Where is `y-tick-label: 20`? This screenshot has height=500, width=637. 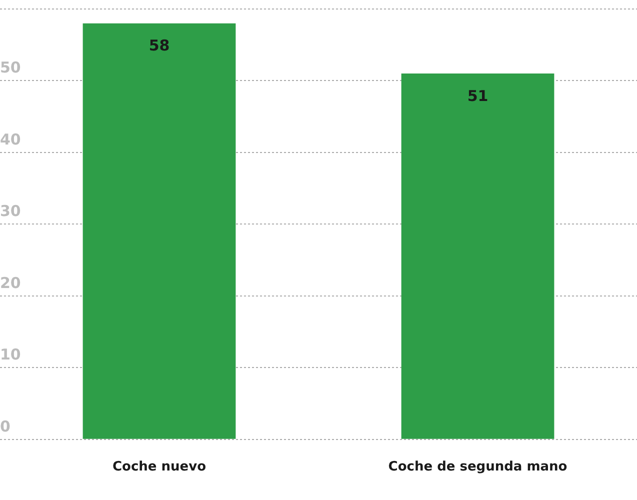 y-tick-label: 20 is located at coordinates (10, 283).